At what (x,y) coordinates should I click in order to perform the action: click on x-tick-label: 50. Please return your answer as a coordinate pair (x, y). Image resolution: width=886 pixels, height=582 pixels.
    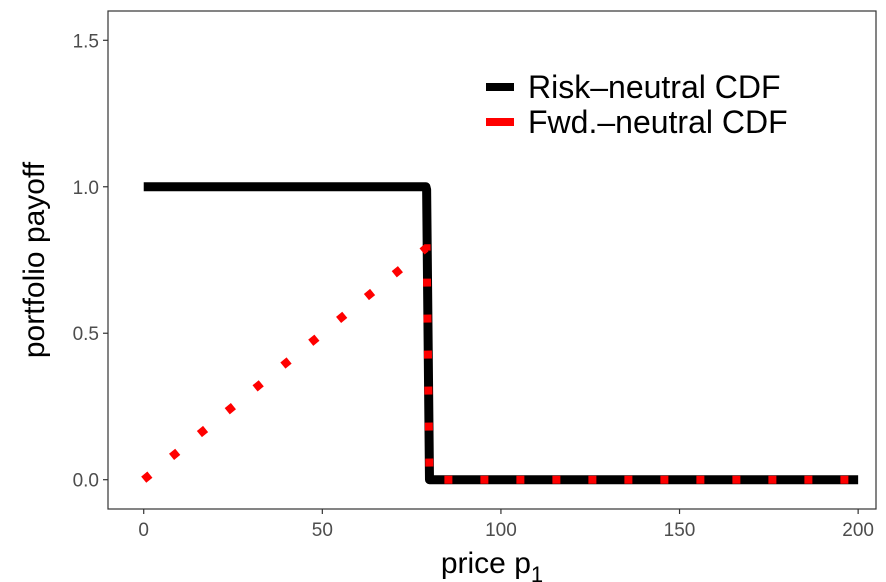
    Looking at the image, I should click on (322, 530).